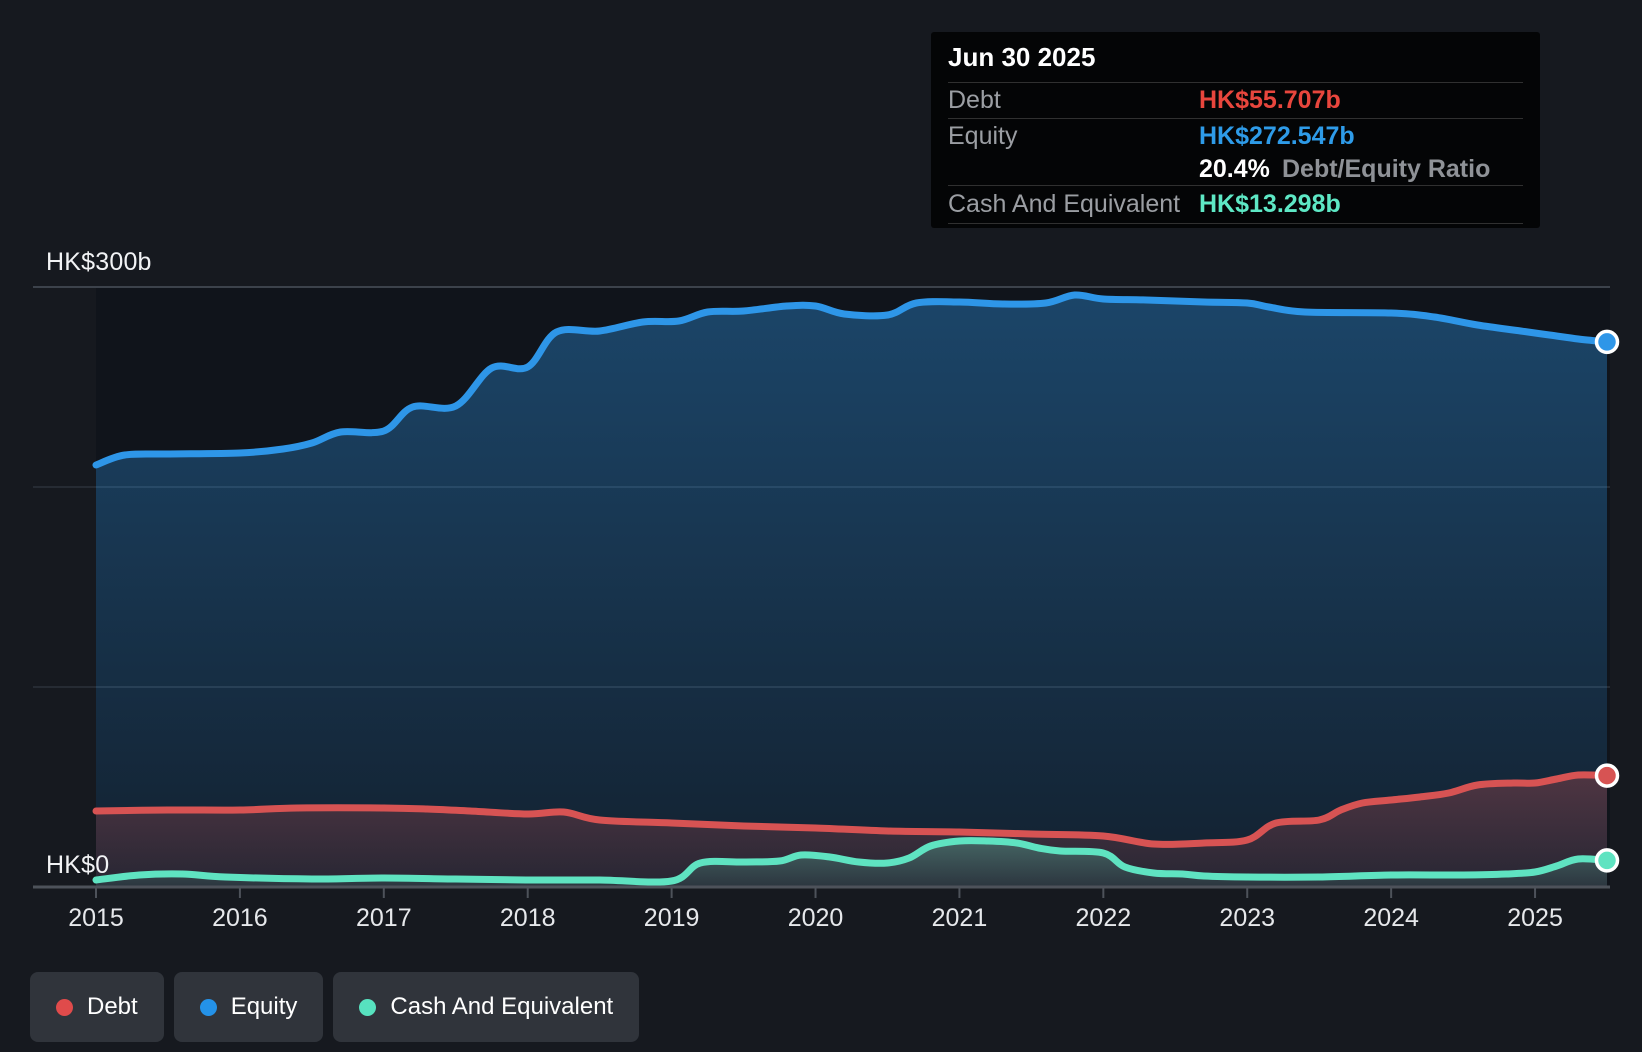 The height and width of the screenshot is (1052, 1642). I want to click on debt-endpoint-marker, so click(1607, 775).